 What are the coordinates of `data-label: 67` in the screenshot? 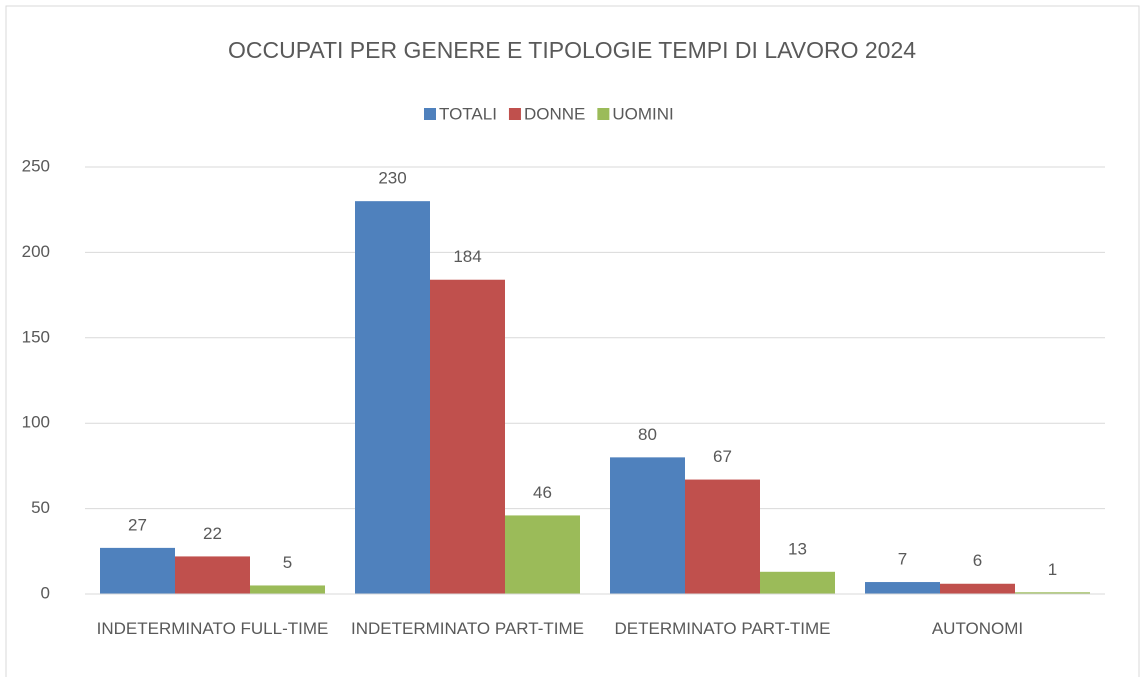 It's located at (722, 456).